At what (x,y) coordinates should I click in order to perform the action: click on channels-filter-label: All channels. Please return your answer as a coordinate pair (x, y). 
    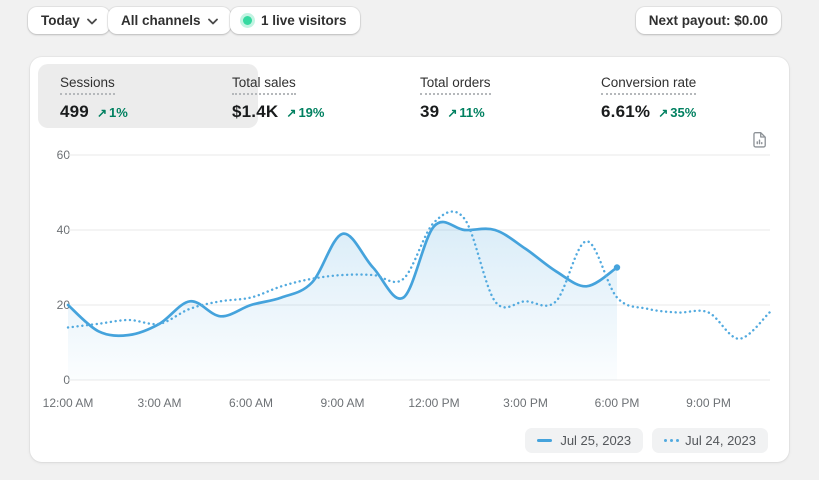
    Looking at the image, I should click on (161, 20).